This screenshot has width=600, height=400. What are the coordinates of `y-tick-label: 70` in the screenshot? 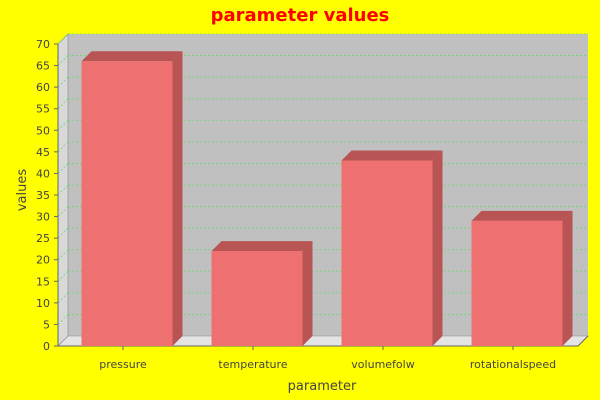 It's located at (43, 44).